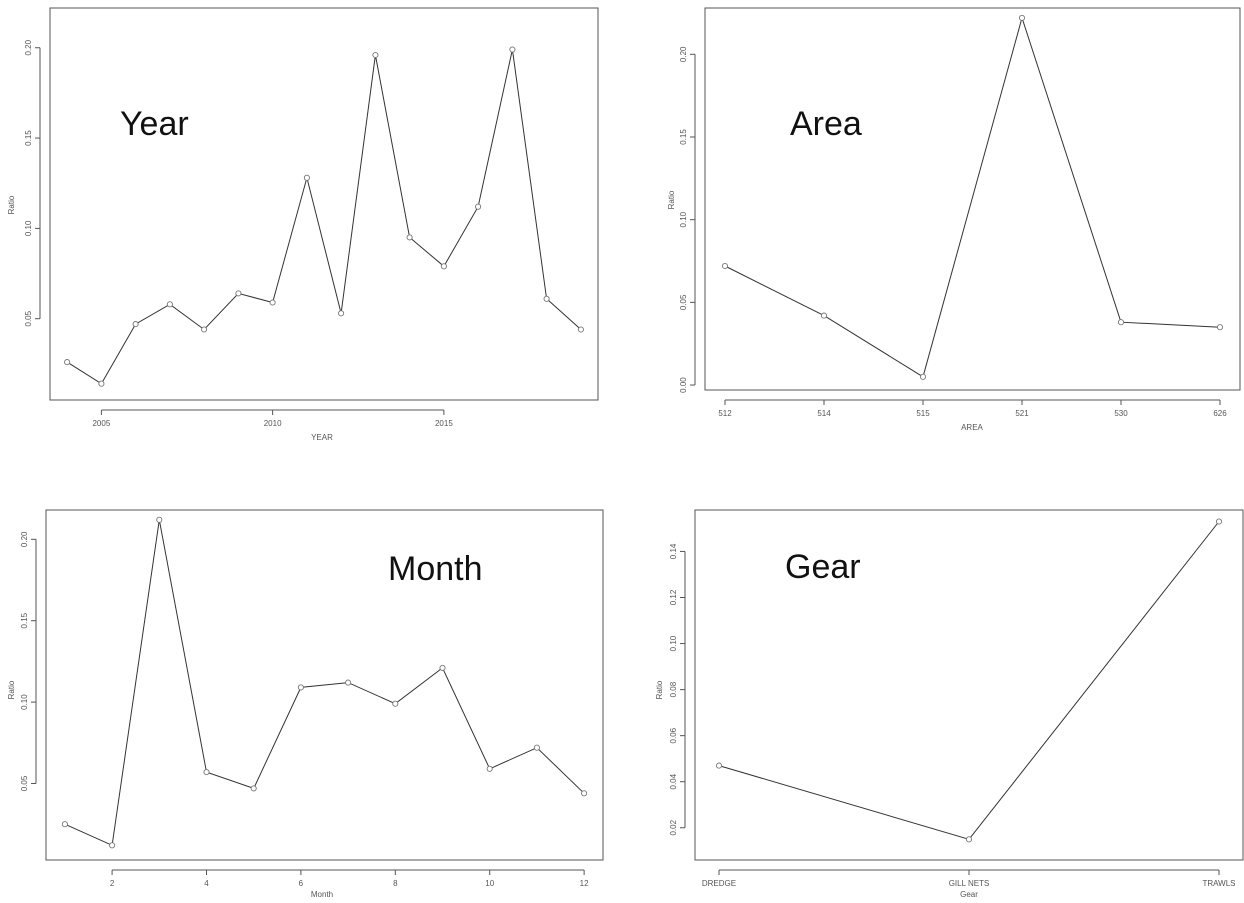 The image size is (1244, 903). Describe the element at coordinates (673, 551) in the screenshot. I see `gear-y-tick-label: 0.14` at that location.